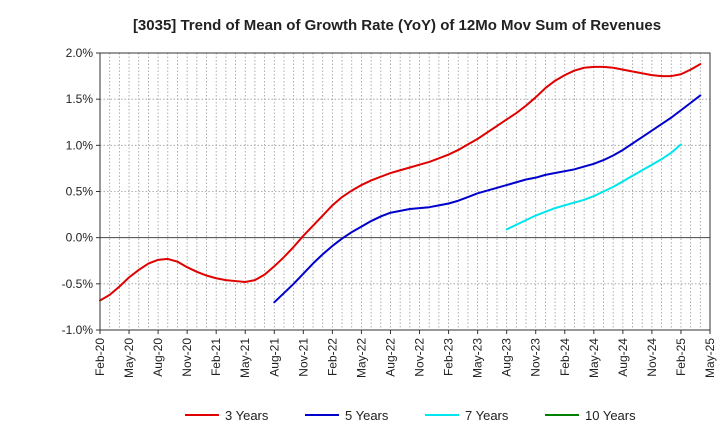  Describe the element at coordinates (681, 357) in the screenshot. I see `x-tick-label: Feb-25` at that location.